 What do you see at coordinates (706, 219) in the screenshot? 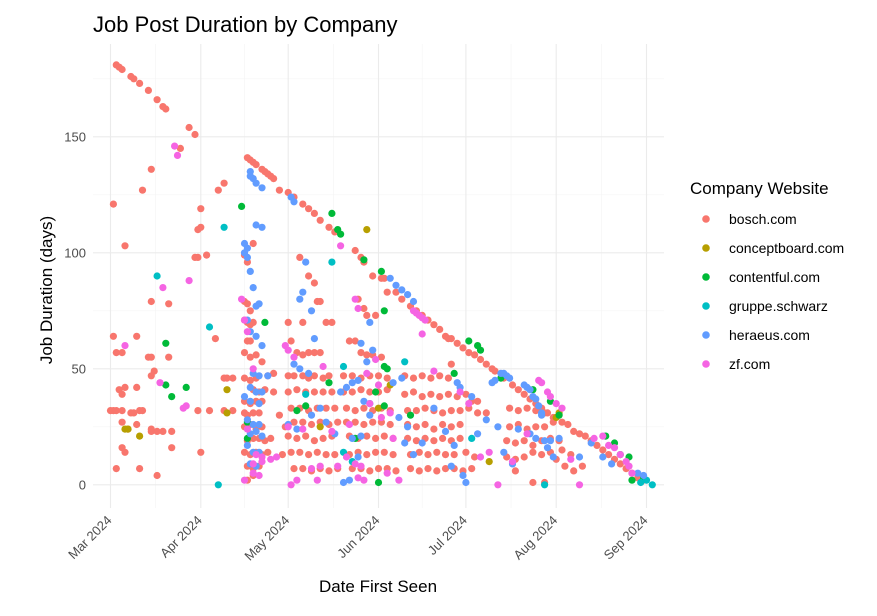
I see `legend-key` at bounding box center [706, 219].